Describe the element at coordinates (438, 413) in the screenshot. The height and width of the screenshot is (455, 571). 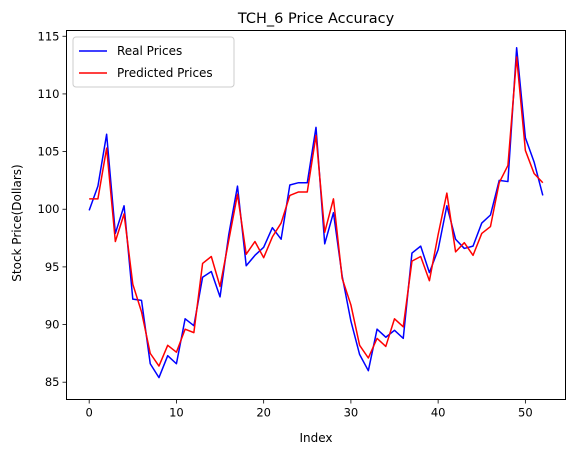
I see `x-tick-label: 40` at that location.